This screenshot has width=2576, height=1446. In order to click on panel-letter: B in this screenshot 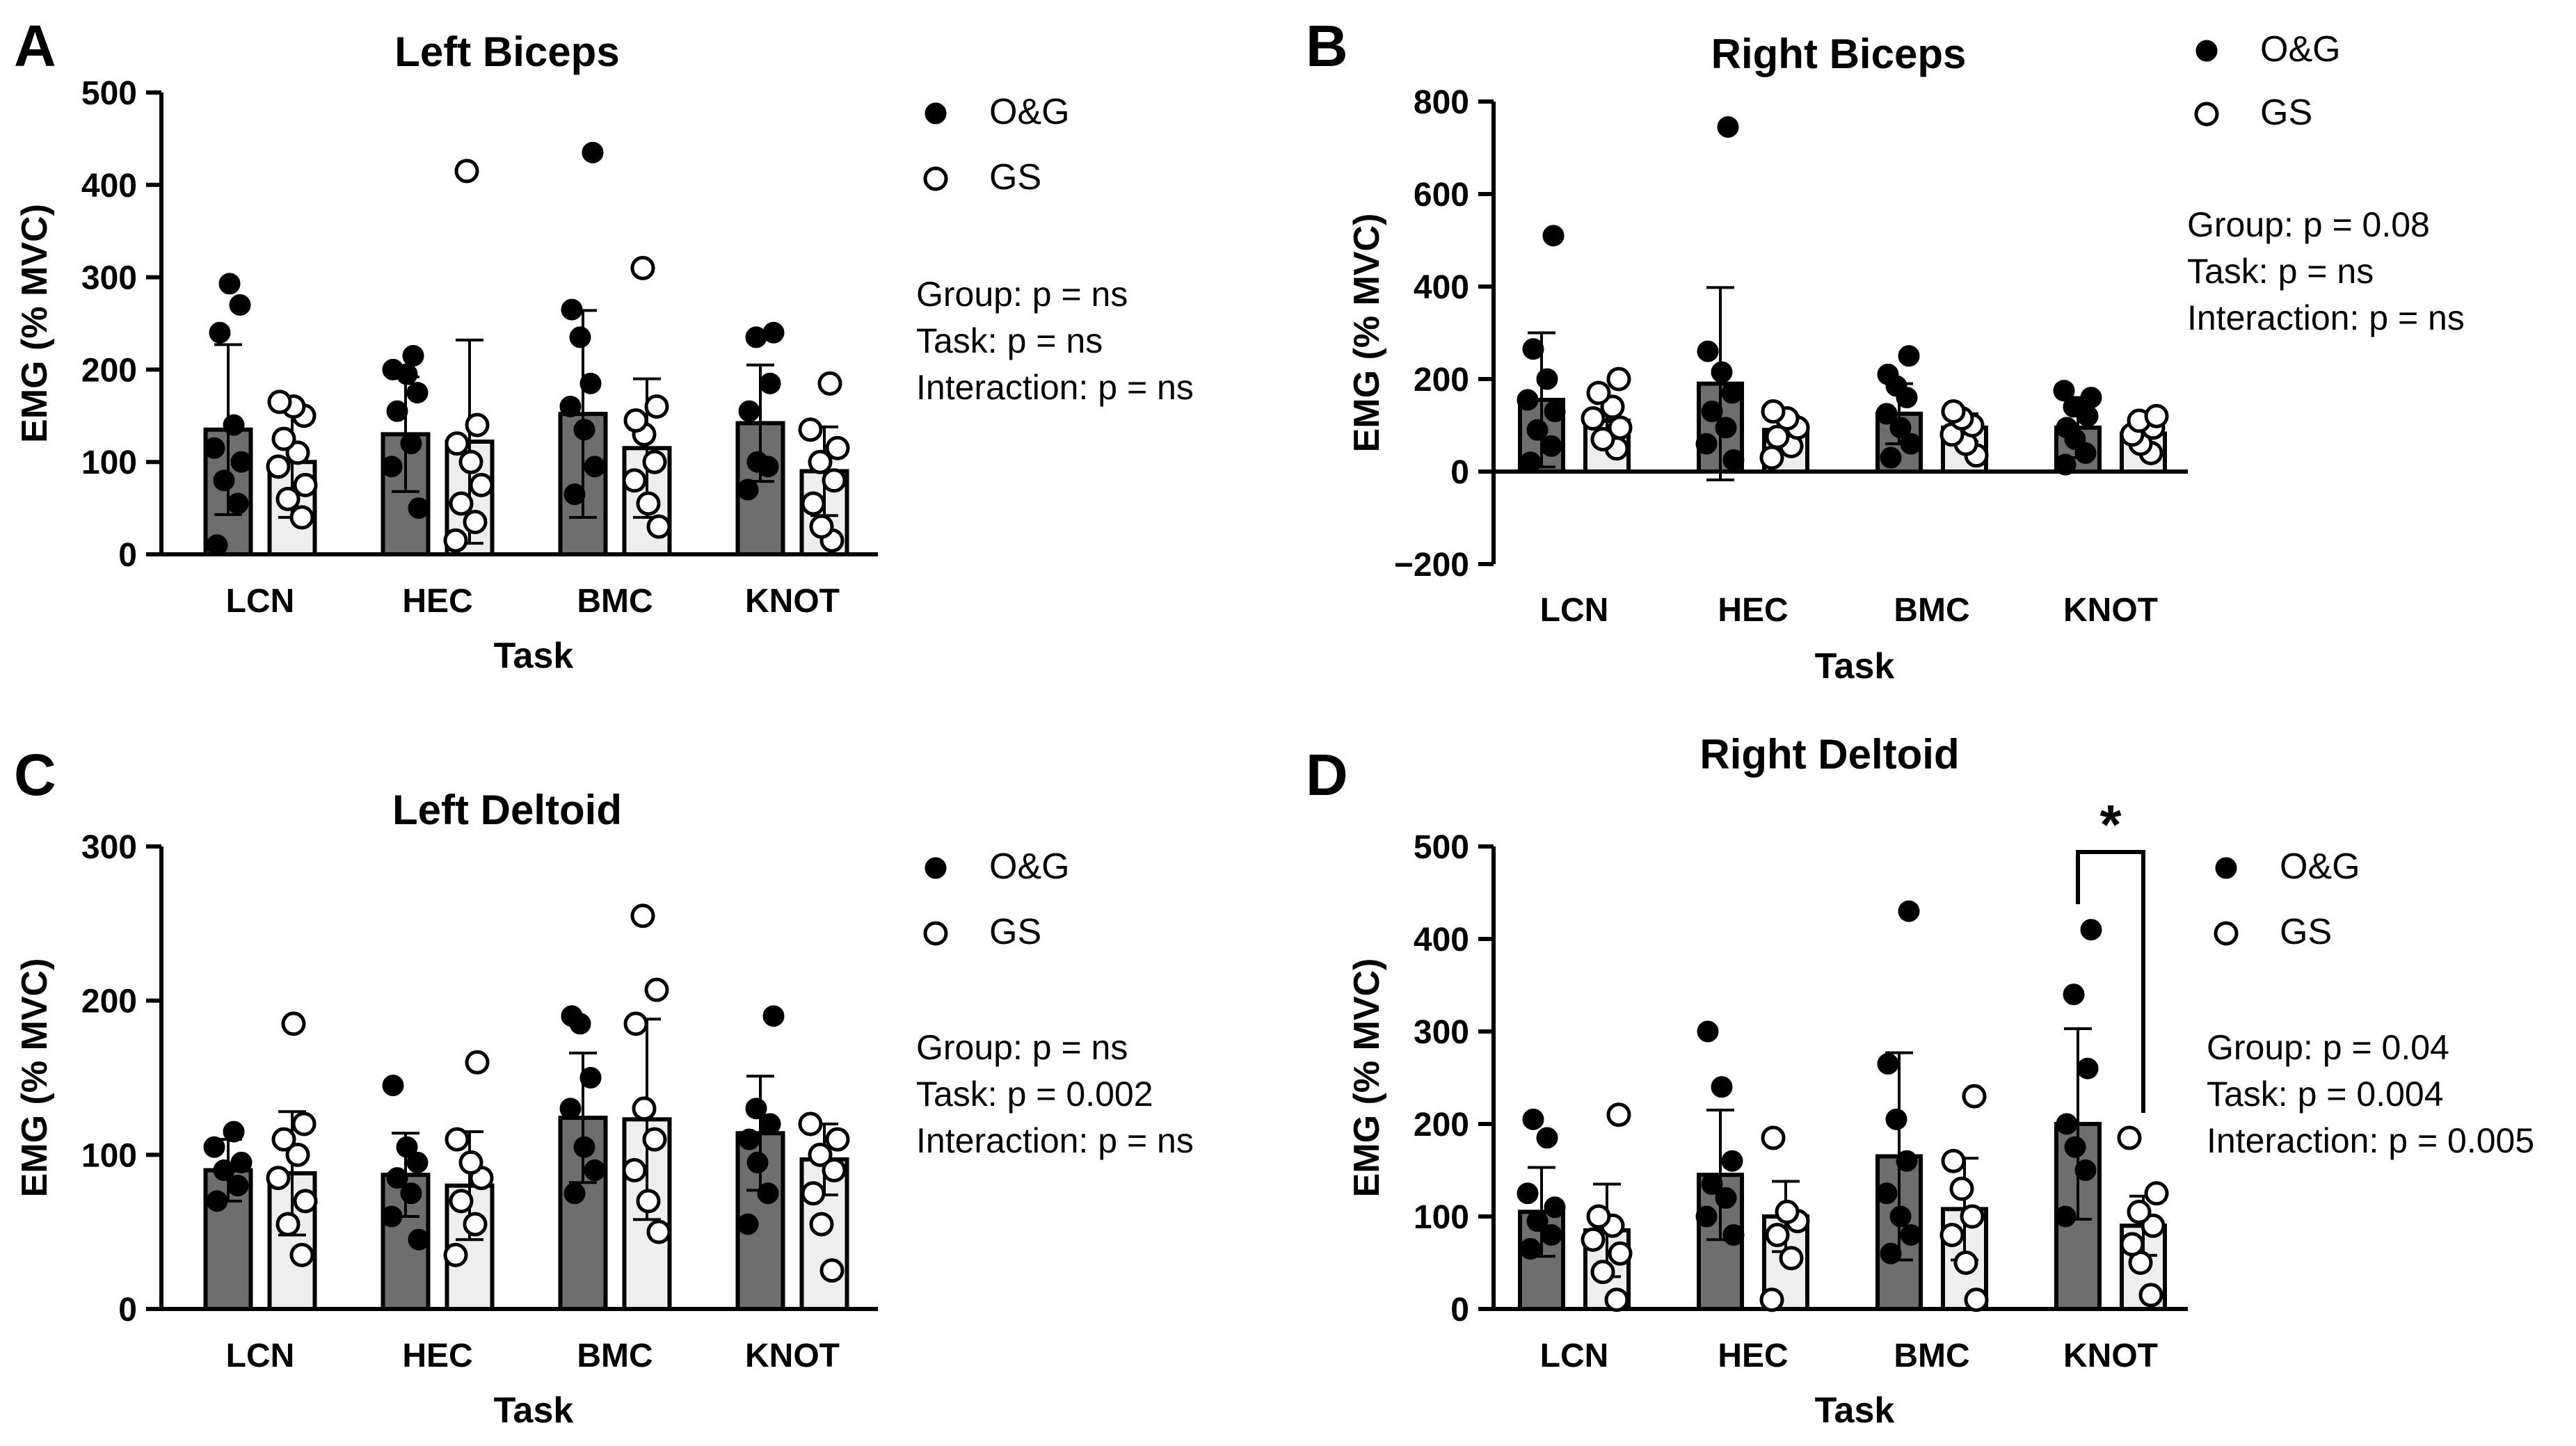, I will do `click(1327, 46)`.